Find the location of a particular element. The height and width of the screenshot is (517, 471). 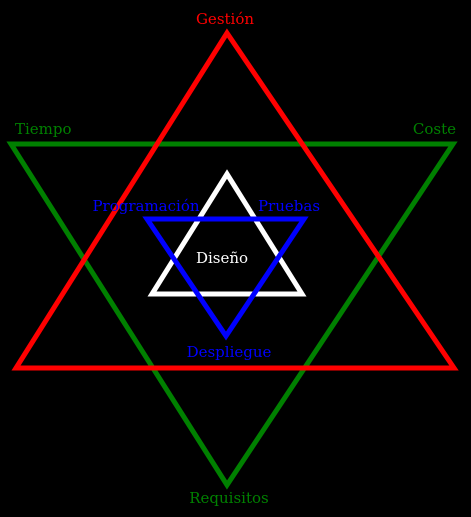

process-triangle is located at coordinates (225, 278).